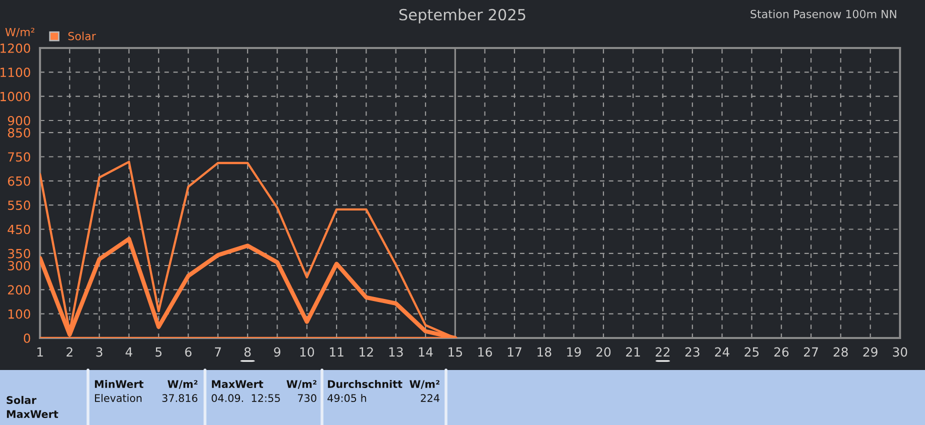  I want to click on y-tick-label: 900, so click(19, 121).